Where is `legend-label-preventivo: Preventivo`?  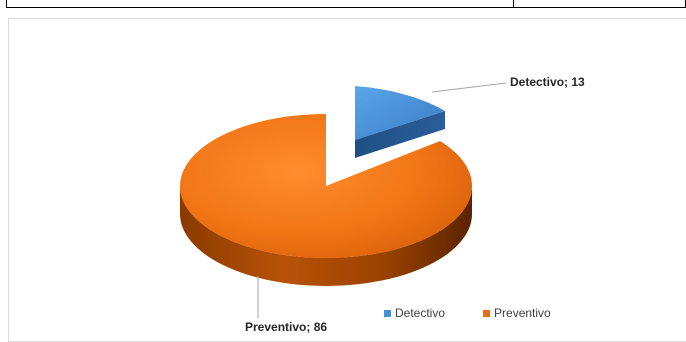 legend-label-preventivo: Preventivo is located at coordinates (522, 313).